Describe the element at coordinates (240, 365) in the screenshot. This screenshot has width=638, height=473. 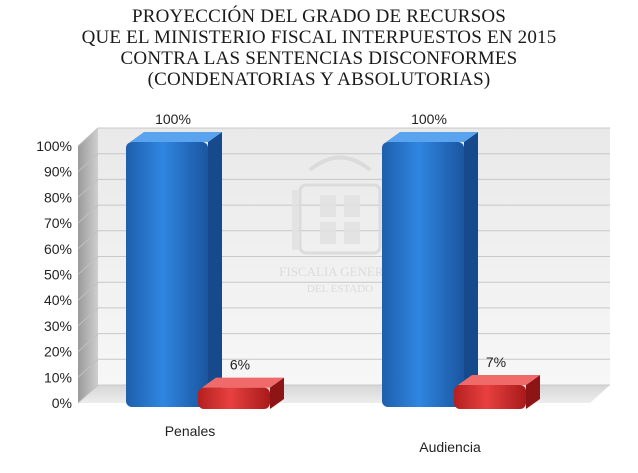
I see `data-label: 6%` at that location.